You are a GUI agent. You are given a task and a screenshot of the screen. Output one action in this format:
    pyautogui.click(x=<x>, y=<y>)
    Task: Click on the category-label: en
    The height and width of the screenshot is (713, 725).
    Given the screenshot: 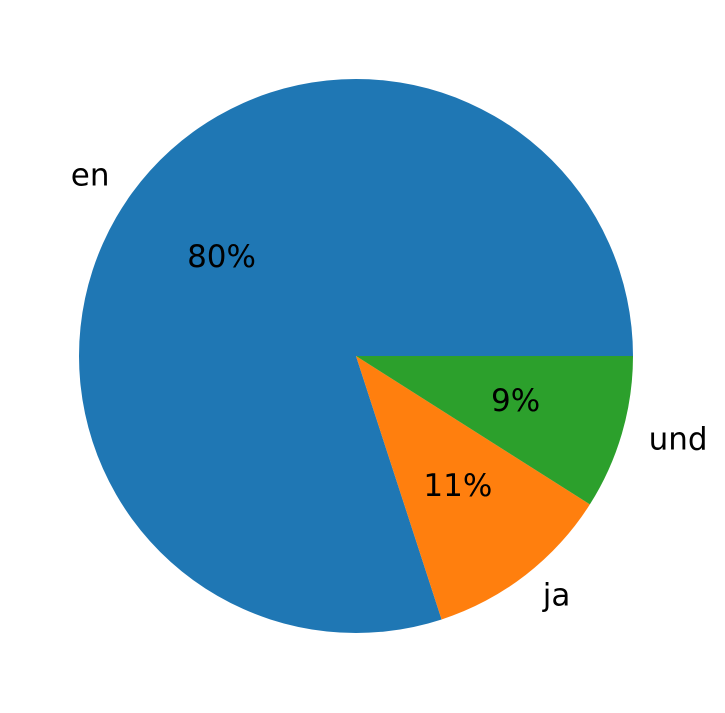 What is the action you would take?
    pyautogui.click(x=90, y=175)
    